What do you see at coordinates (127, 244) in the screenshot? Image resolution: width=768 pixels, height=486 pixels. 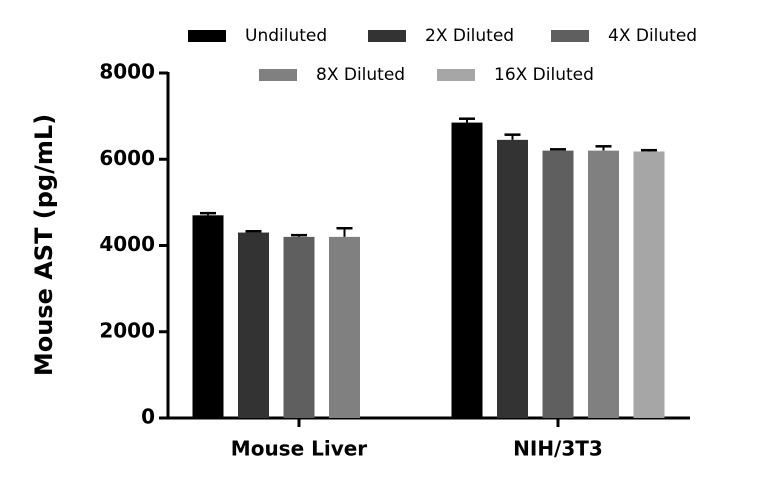 I see `y-tick-label: 4000` at bounding box center [127, 244].